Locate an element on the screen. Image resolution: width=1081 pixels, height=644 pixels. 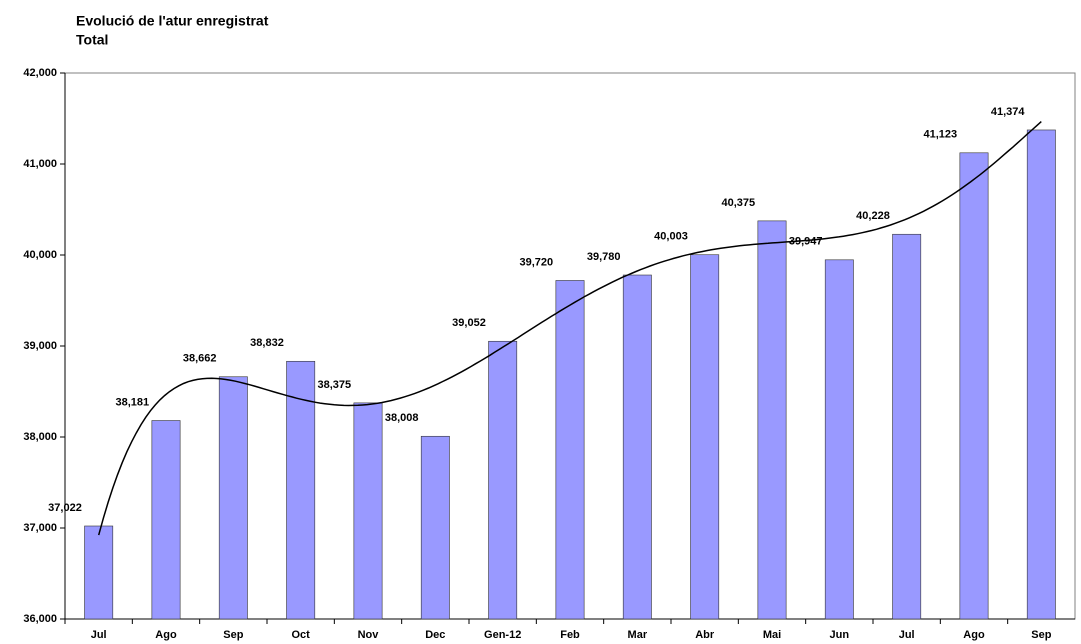
value-label: 38,662 is located at coordinates (200, 359).